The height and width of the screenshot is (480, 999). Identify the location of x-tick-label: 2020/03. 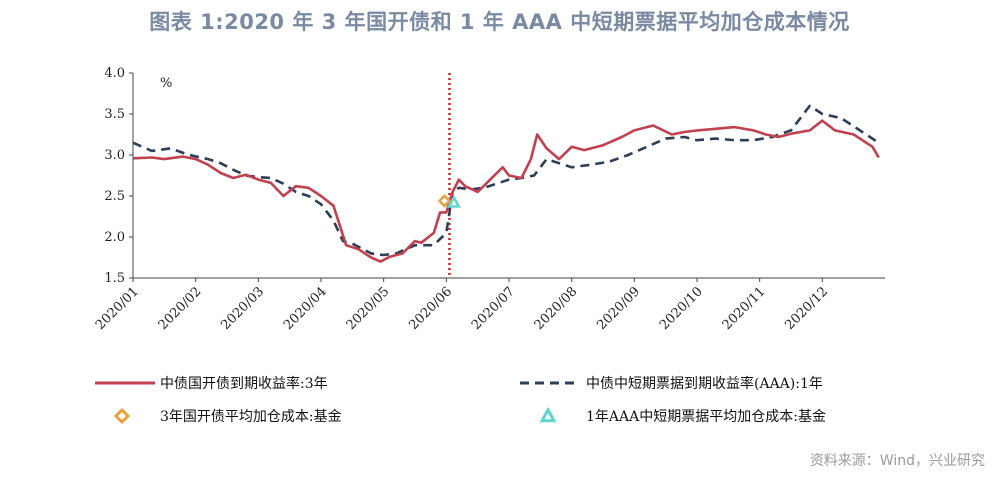
(242, 308).